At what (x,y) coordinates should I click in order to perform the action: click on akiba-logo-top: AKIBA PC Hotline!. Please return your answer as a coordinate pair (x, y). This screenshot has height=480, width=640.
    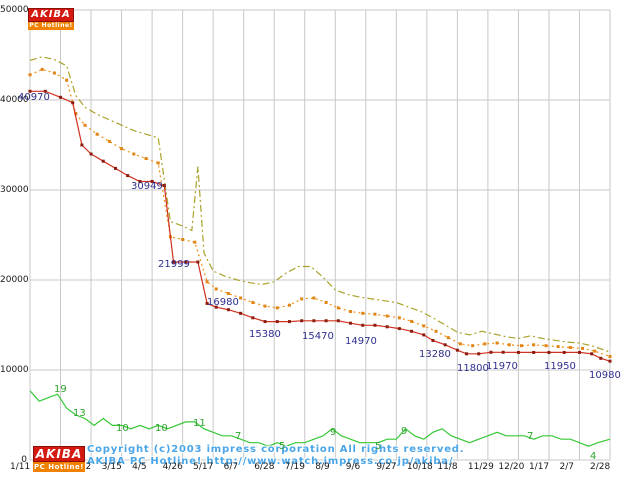
    Looking at the image, I should click on (51, 19).